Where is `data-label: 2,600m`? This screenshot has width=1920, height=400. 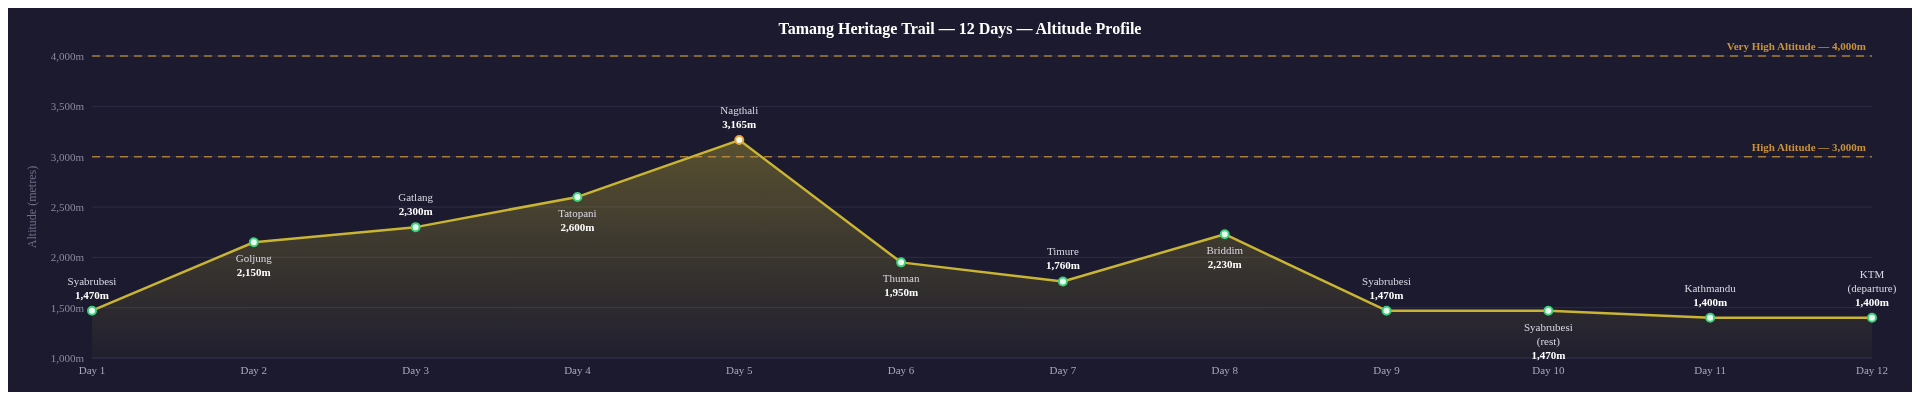 data-label: 2,600m is located at coordinates (577, 226).